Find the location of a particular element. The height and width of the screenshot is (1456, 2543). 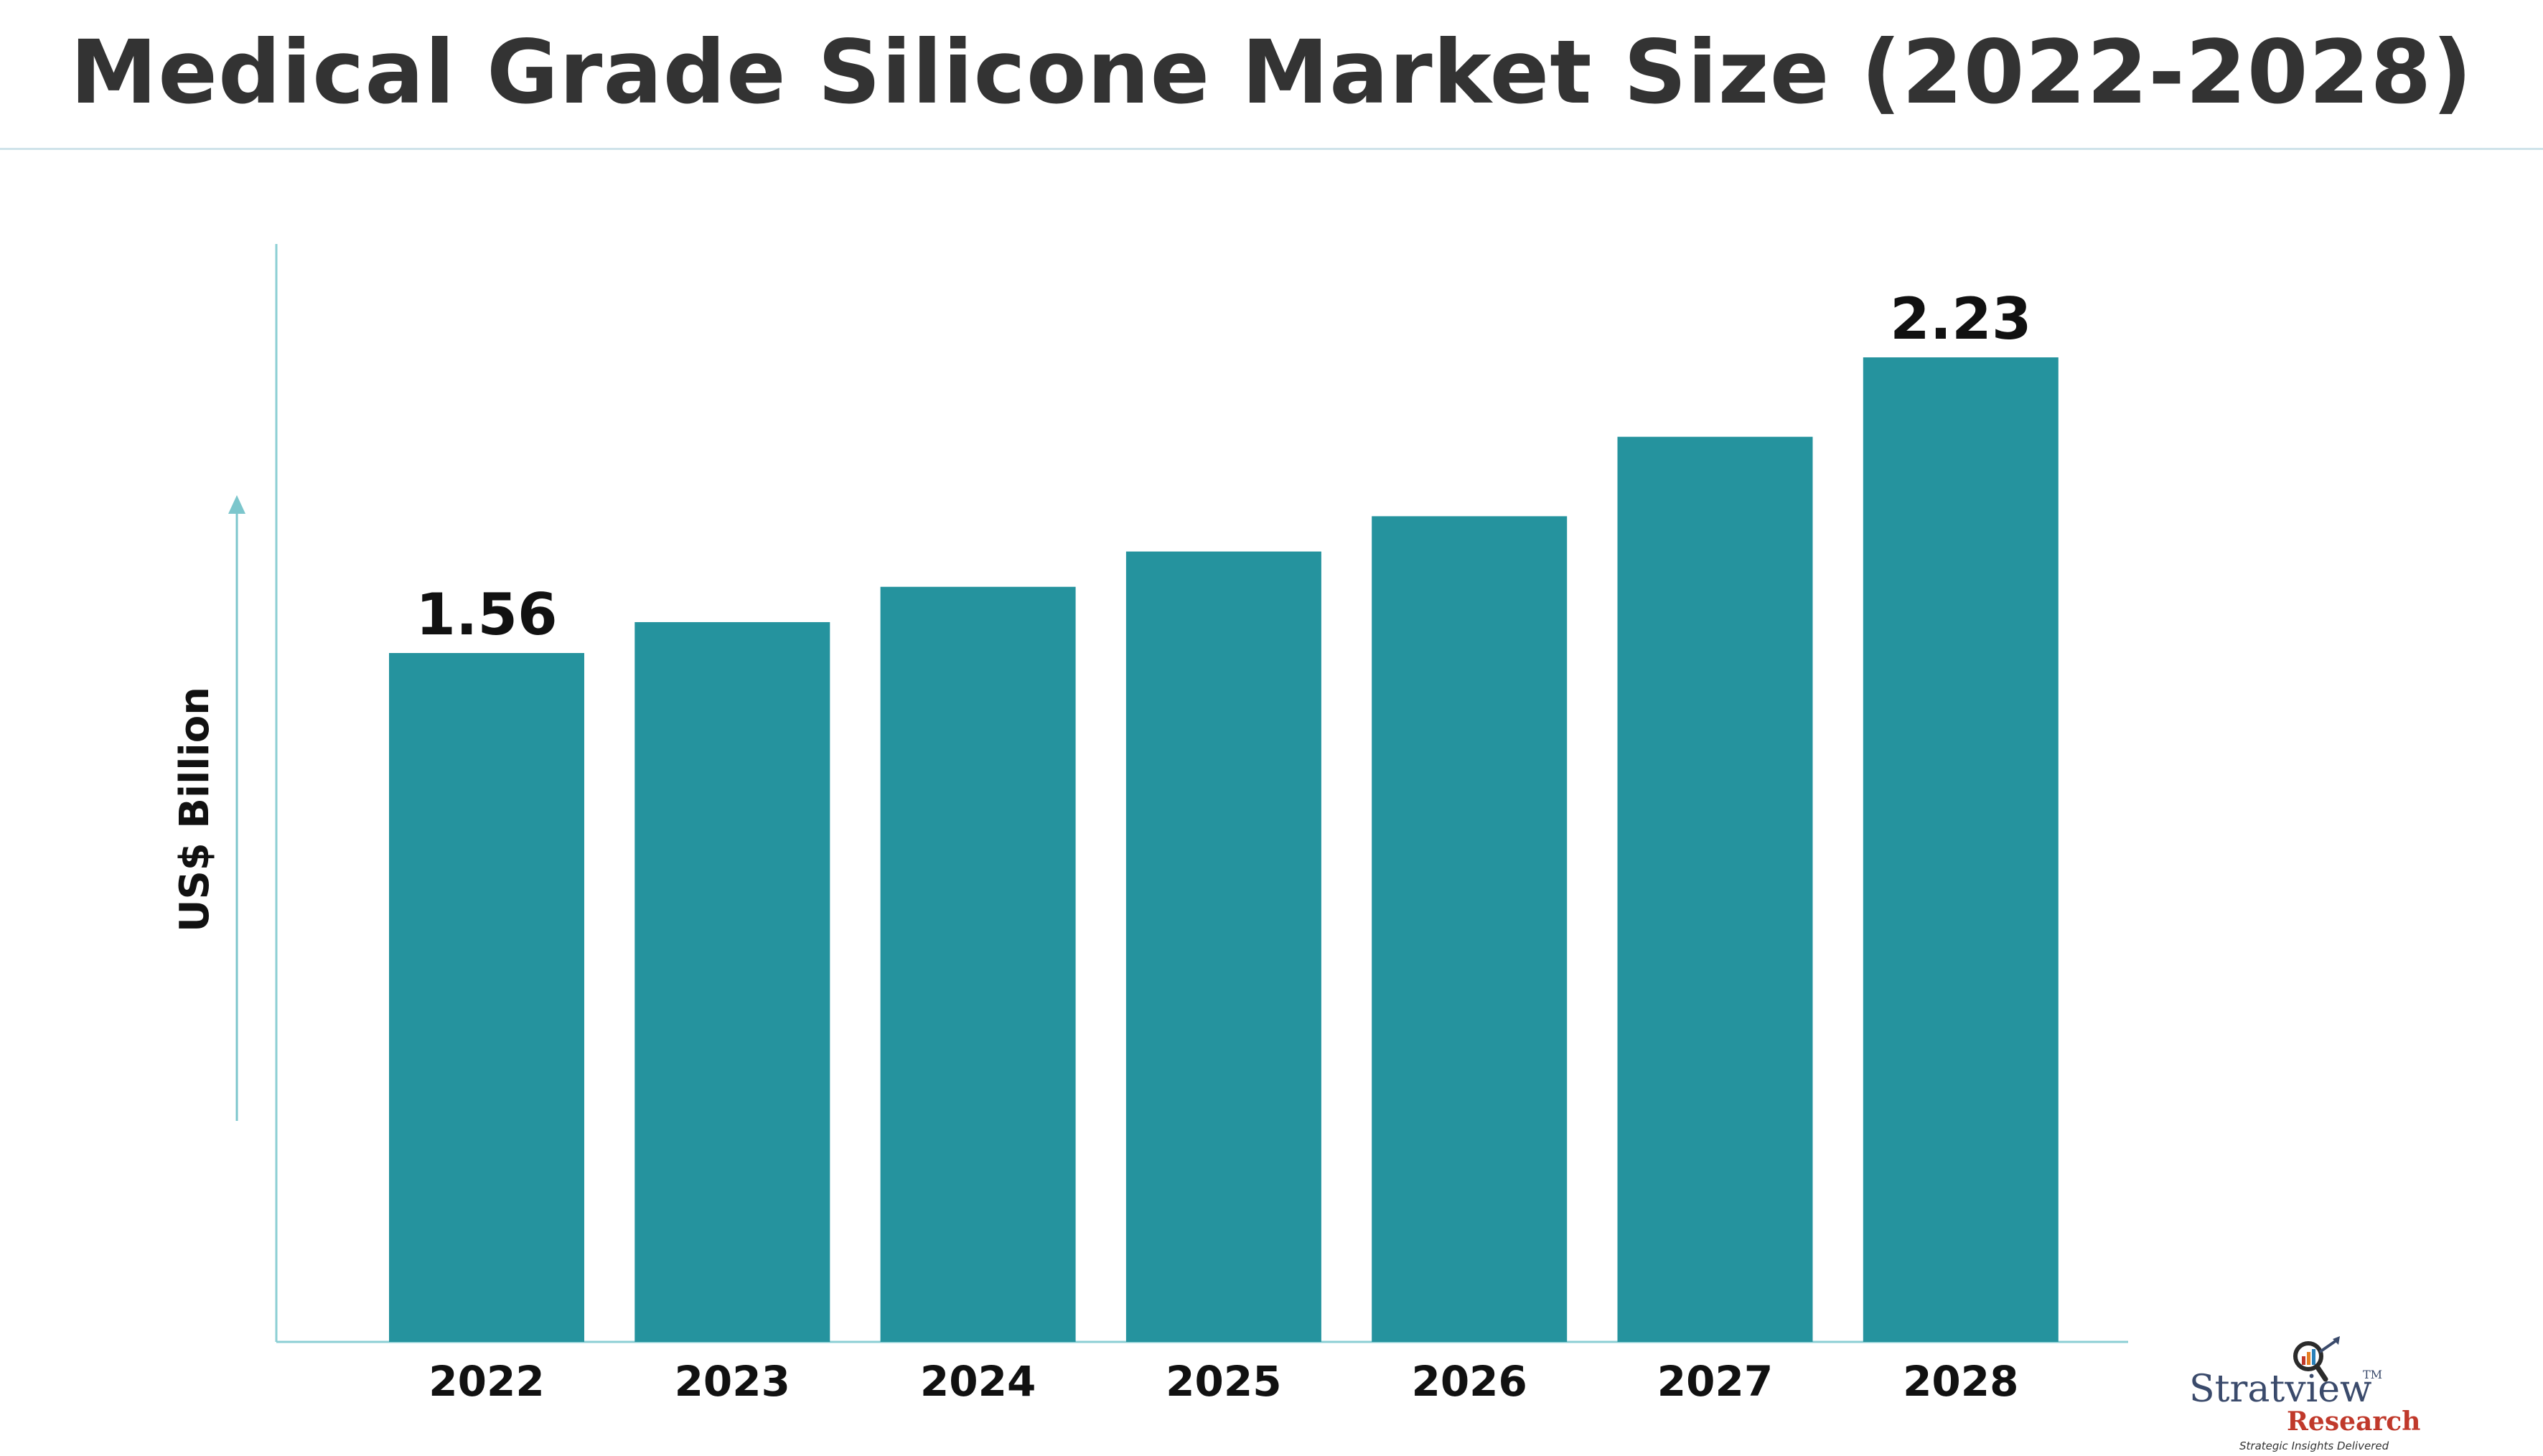

x-tick-label-2028: 2028 is located at coordinates (1961, 1381).